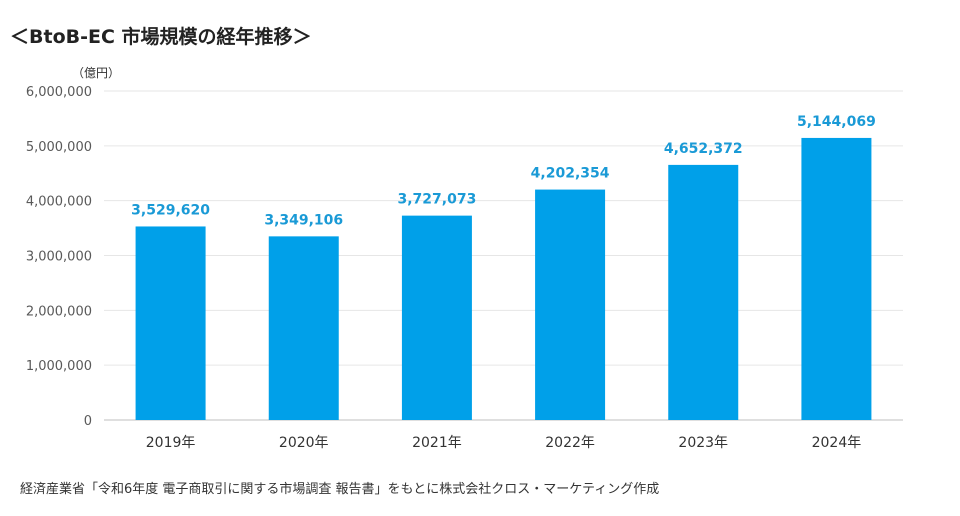  I want to click on y-tick-label: 2,000,000, so click(59, 311).